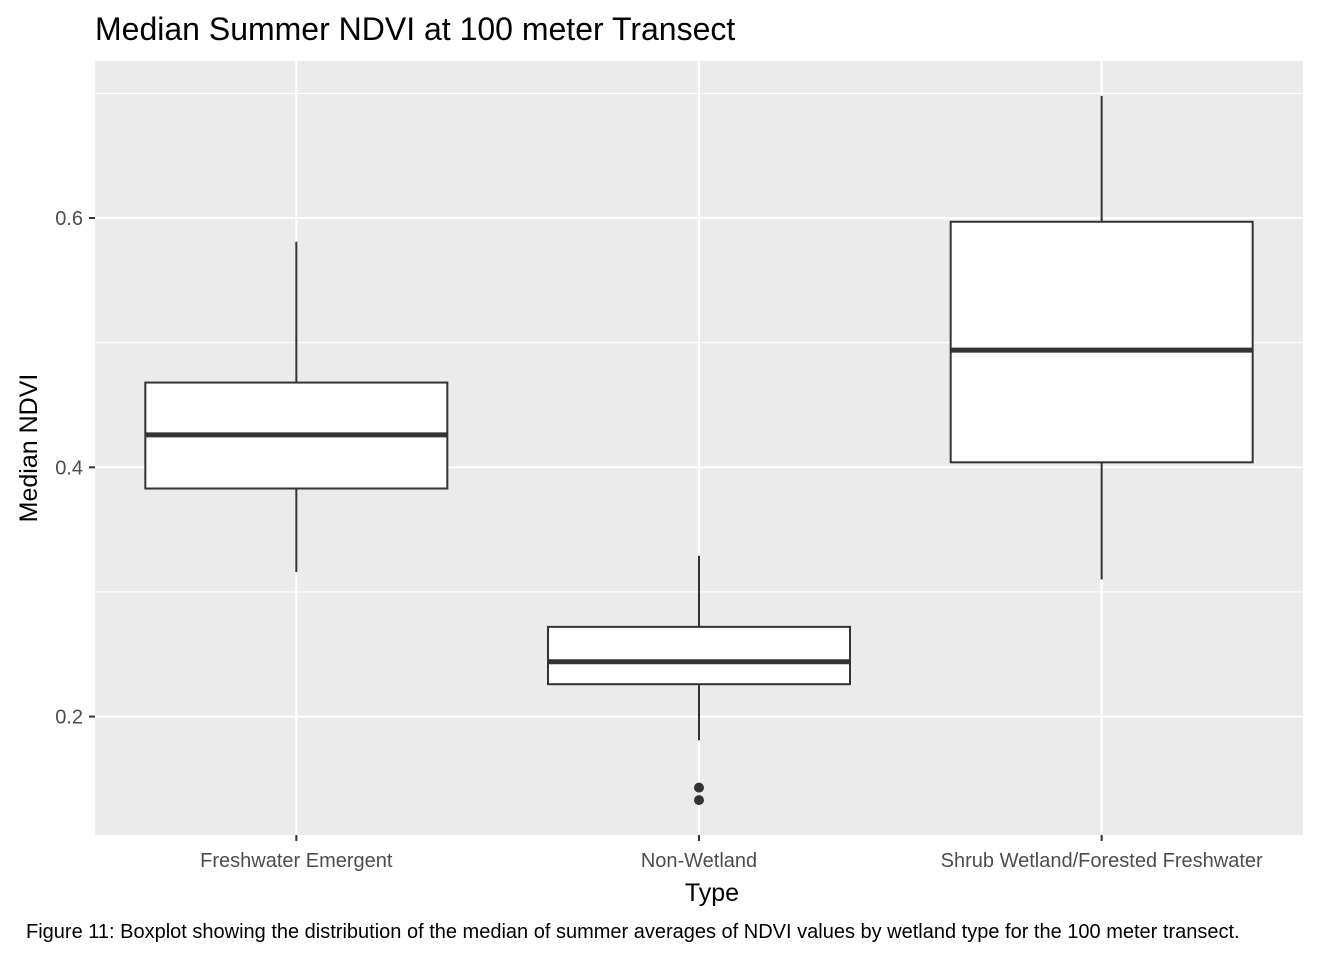 Image resolution: width=1344 pixels, height=960 pixels. Describe the element at coordinates (69, 219) in the screenshot. I see `y-tick-label: 0.6` at that location.